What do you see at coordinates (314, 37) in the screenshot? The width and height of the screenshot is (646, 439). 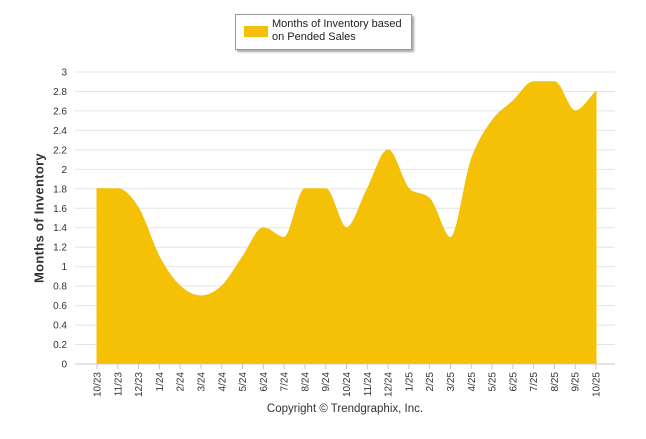 I see `legend-label-line2: on Pended Sales` at bounding box center [314, 37].